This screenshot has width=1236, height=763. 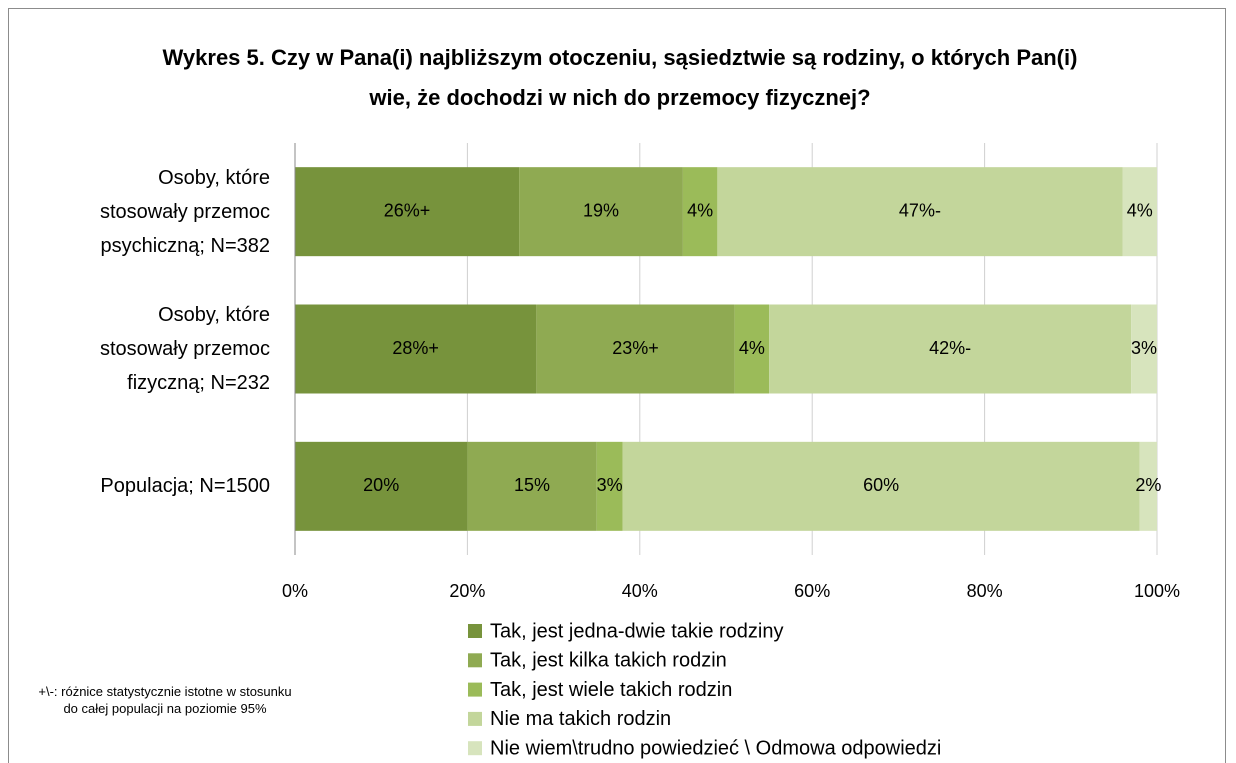 What do you see at coordinates (185, 486) in the screenshot?
I see `category-label: Populacja; N=1500` at bounding box center [185, 486].